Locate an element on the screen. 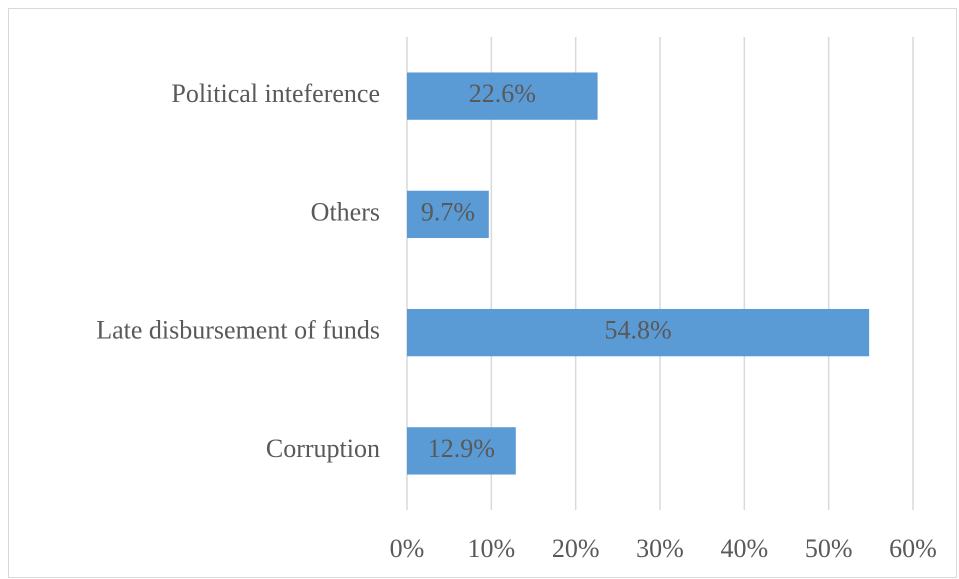  y-tick-label: Others is located at coordinates (345, 211).